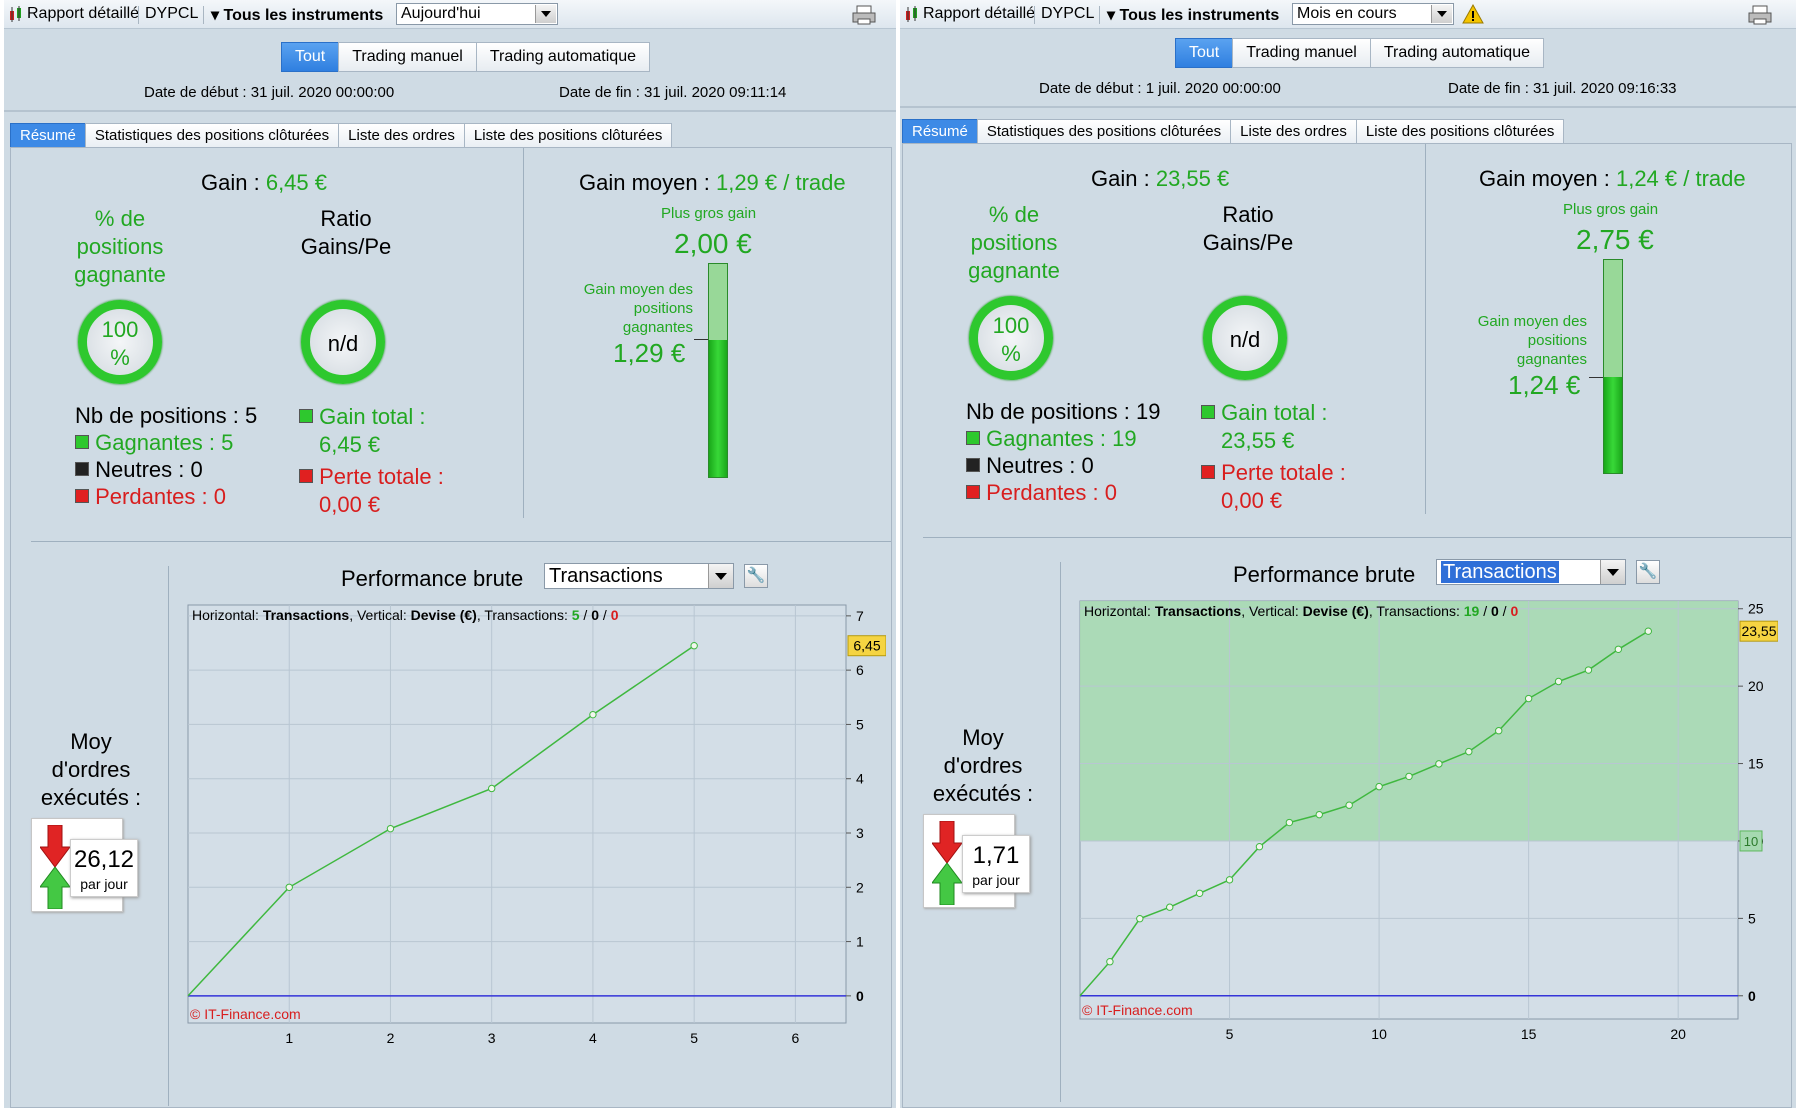  I want to click on avg-label: Gain moyen :, so click(1544, 178).